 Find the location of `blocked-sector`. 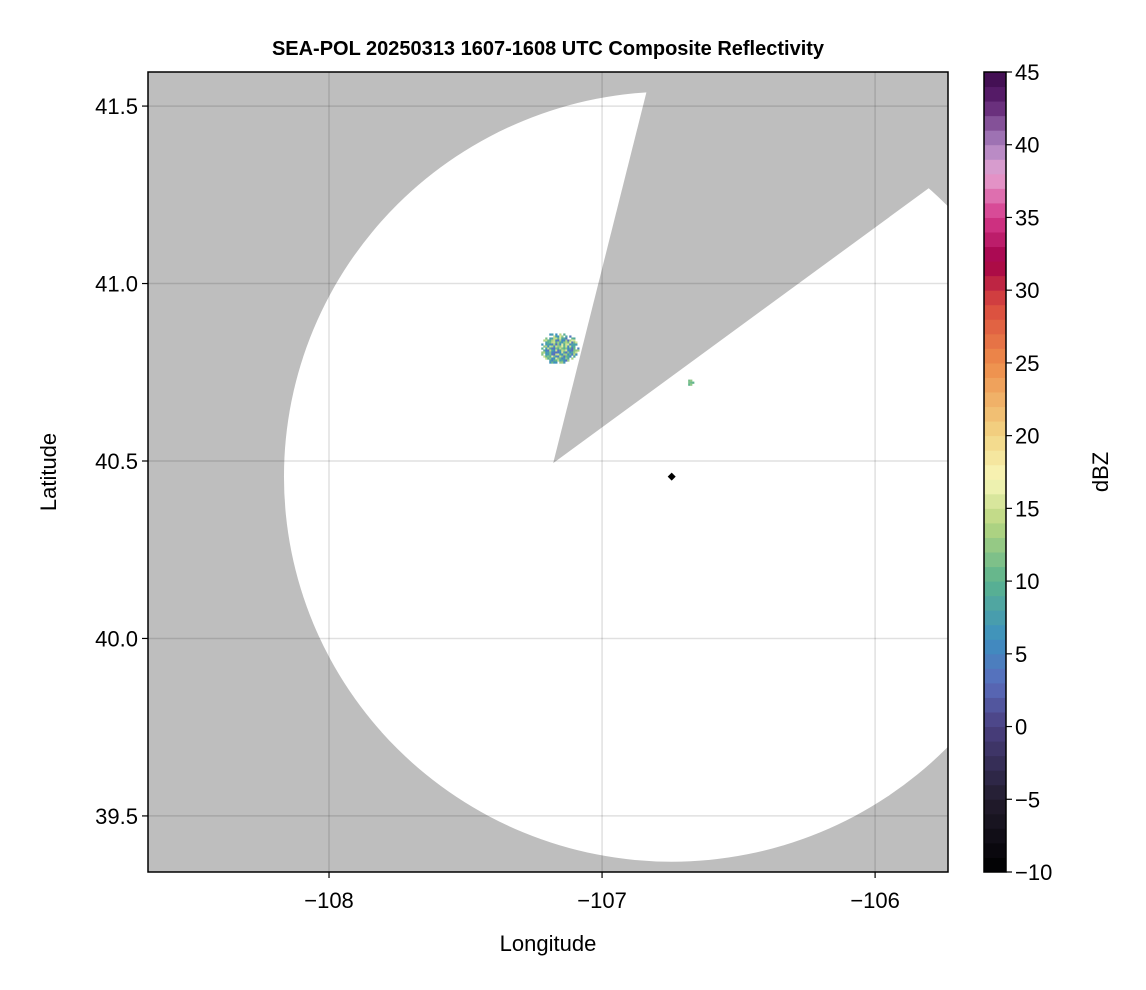

blocked-sector is located at coordinates (750, 268).